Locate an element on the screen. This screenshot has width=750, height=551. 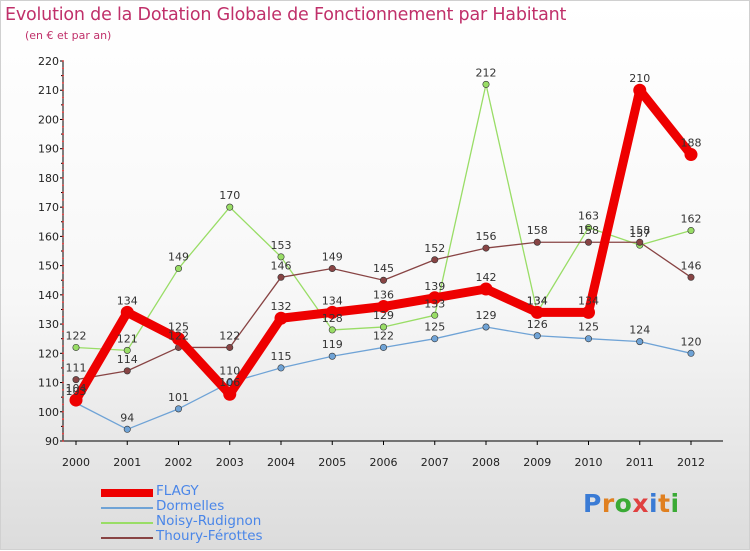
data-label: 106 is located at coordinates (229, 382).